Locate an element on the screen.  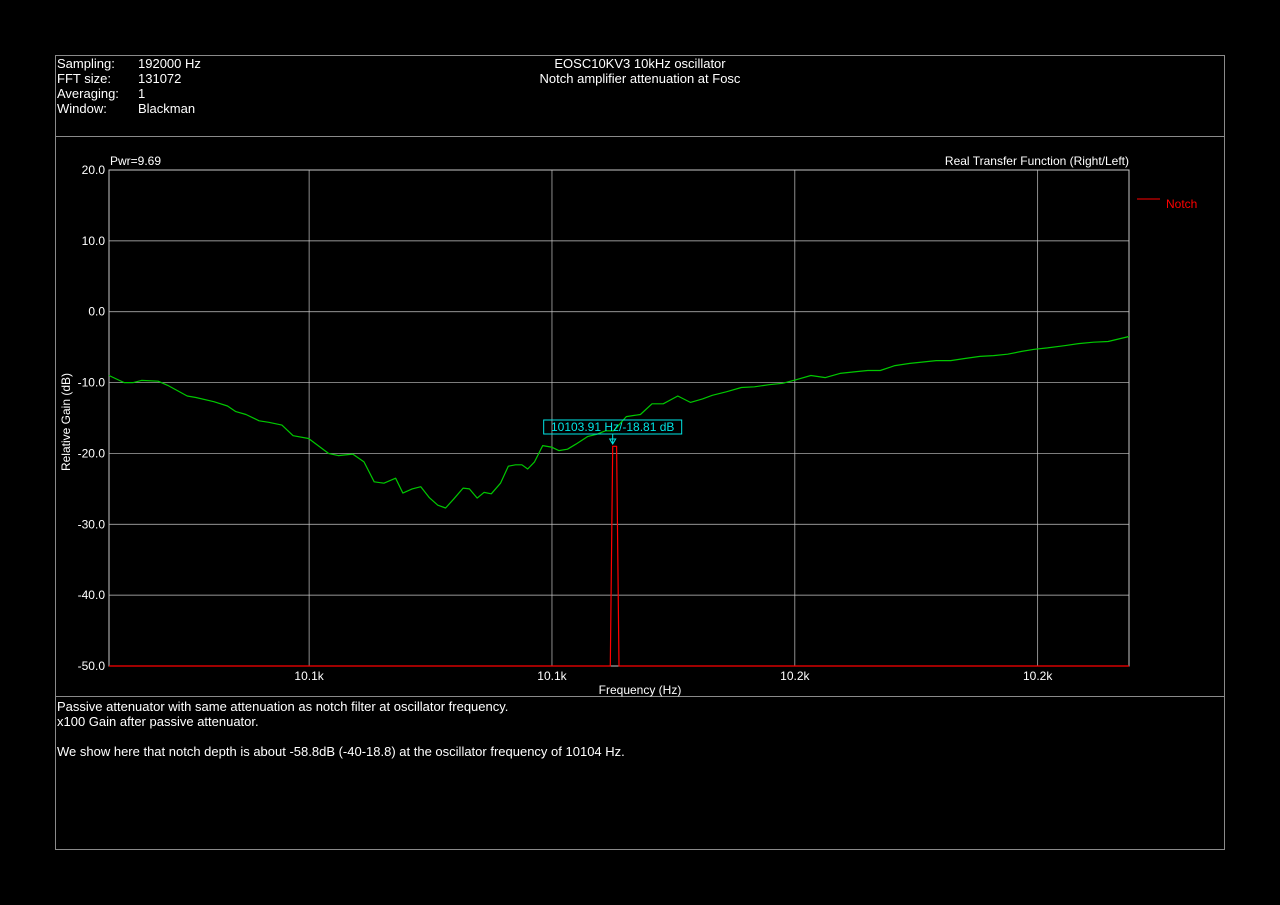
page-subtitle: Notch amplifier attenuation at Fosc is located at coordinates (640, 78).